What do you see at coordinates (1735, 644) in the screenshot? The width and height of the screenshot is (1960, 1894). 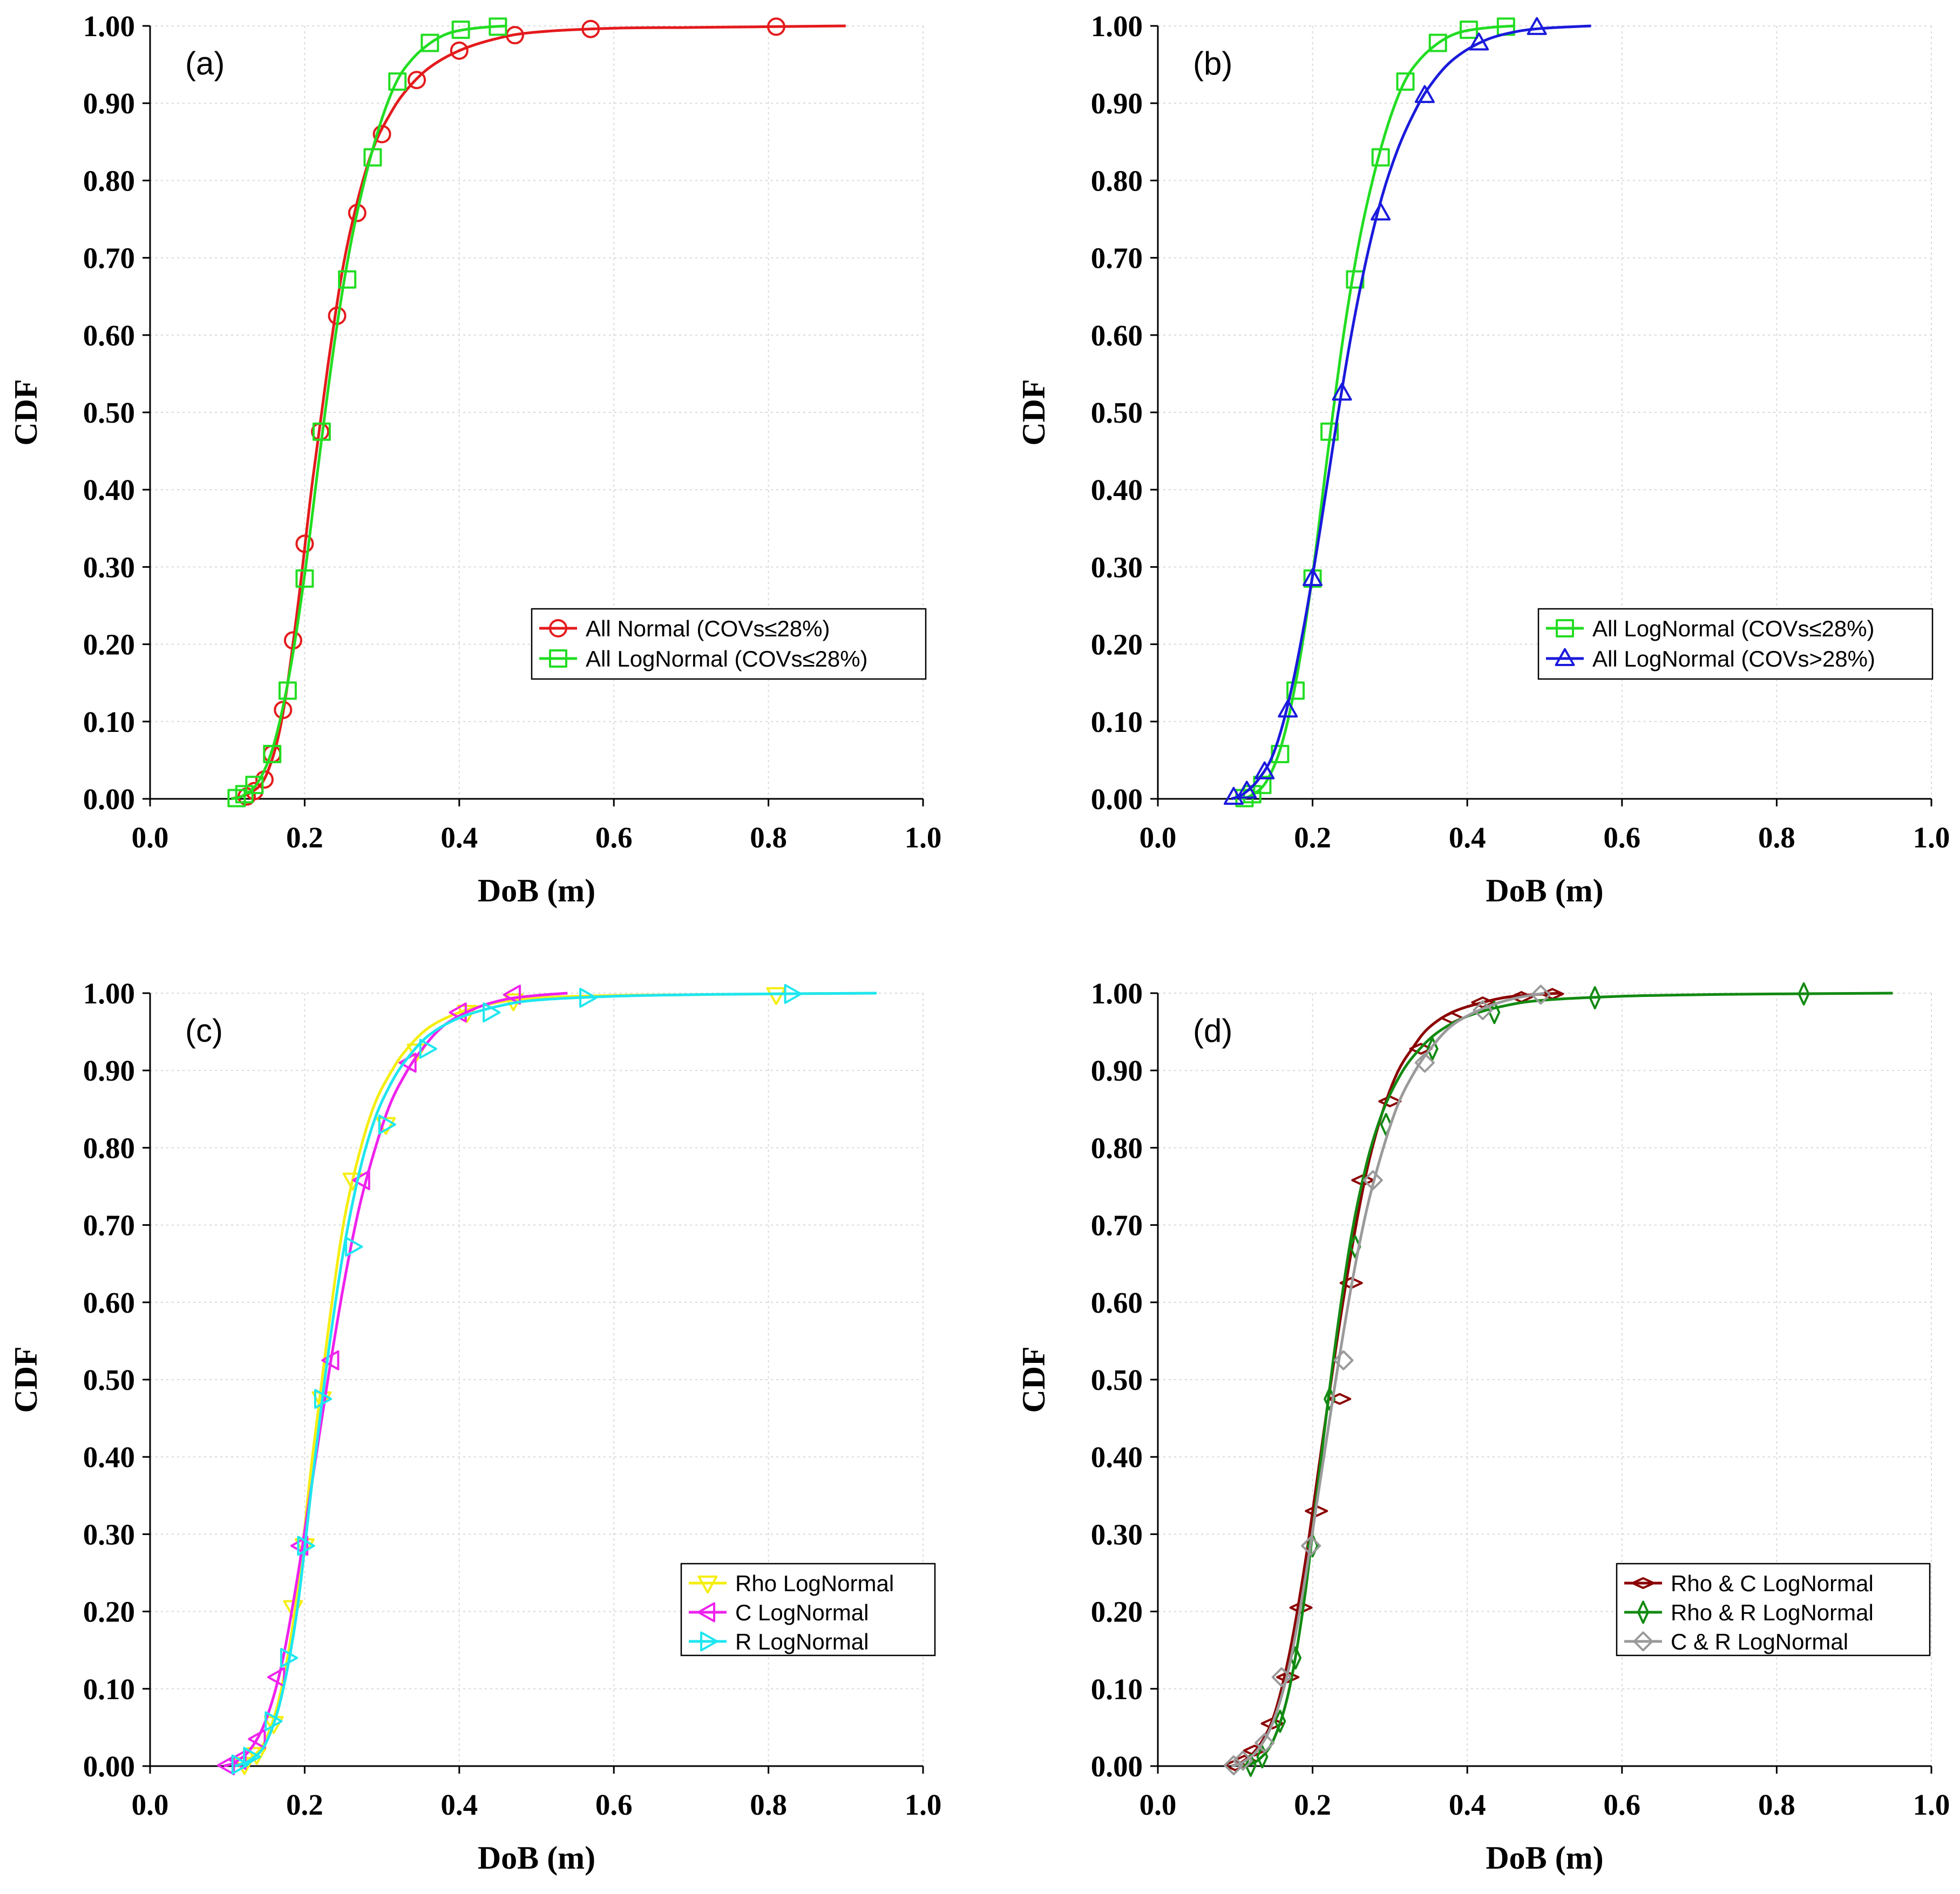 I see `legend-frame` at bounding box center [1735, 644].